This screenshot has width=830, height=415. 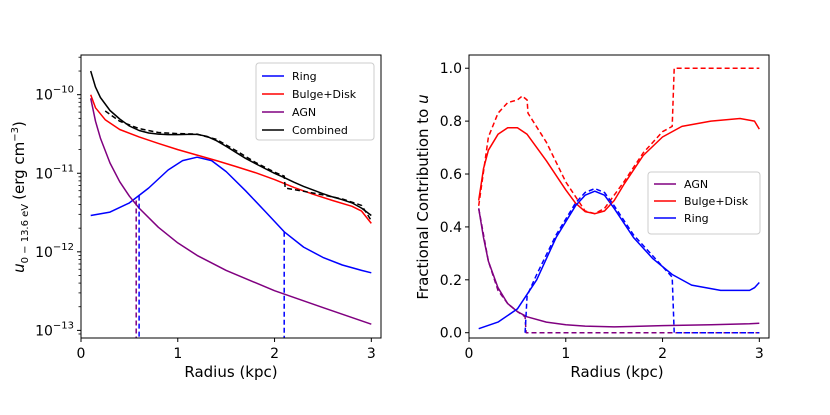 I want to click on left-y-axis-units-exp: −3, so click(x=15, y=134).